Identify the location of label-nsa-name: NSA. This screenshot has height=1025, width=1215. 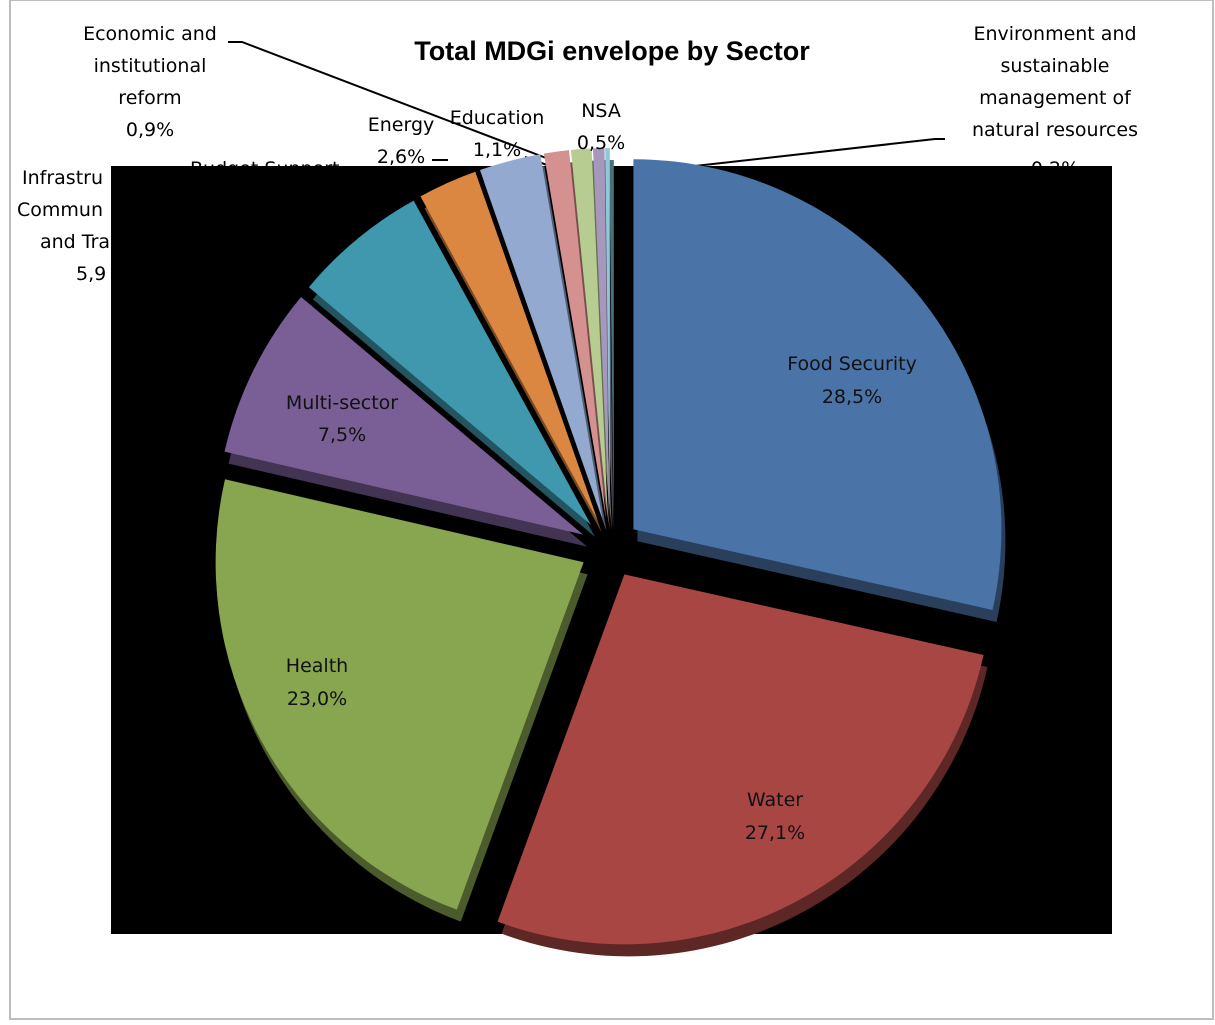
(601, 111).